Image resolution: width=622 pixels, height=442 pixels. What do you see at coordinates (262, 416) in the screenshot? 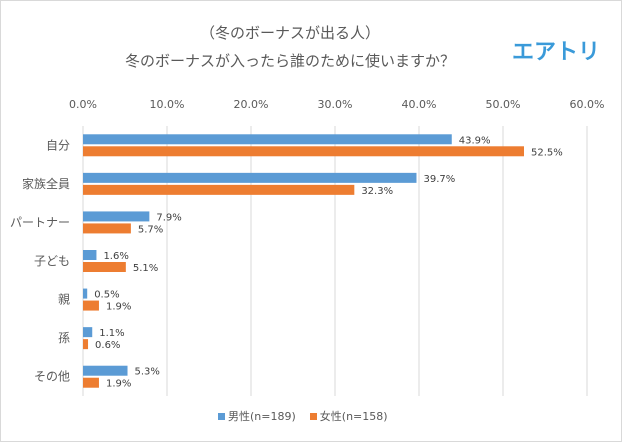
I see `legend-label-male: 男性(n=189)` at bounding box center [262, 416].